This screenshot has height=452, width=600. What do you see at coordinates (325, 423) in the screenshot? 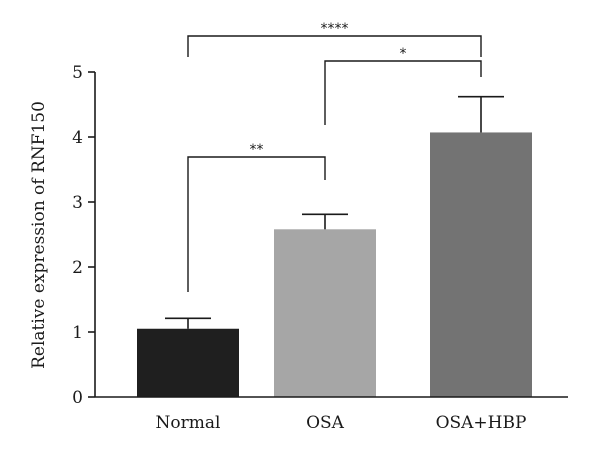
I see `category-label: OSA` at bounding box center [325, 423].